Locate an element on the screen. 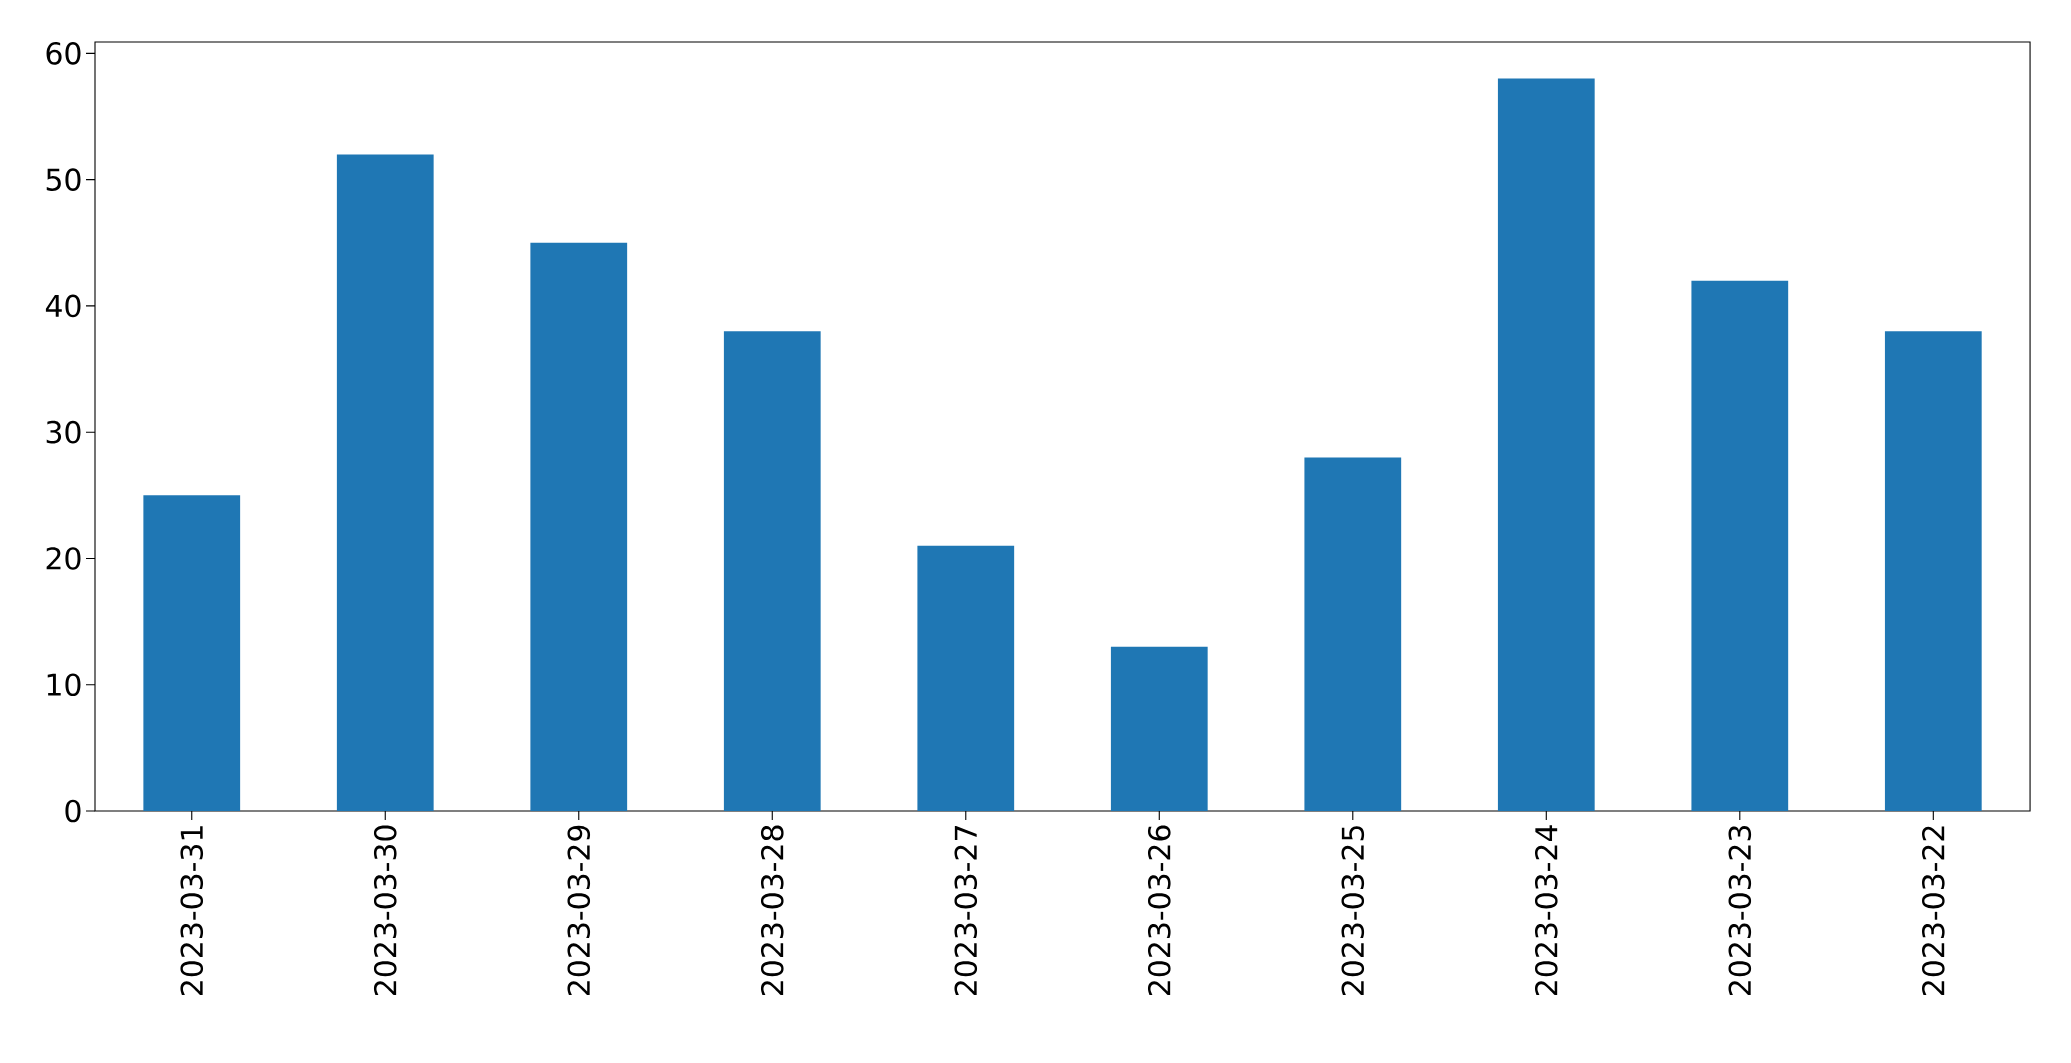  y-tick-label: 20 is located at coordinates (63, 558).